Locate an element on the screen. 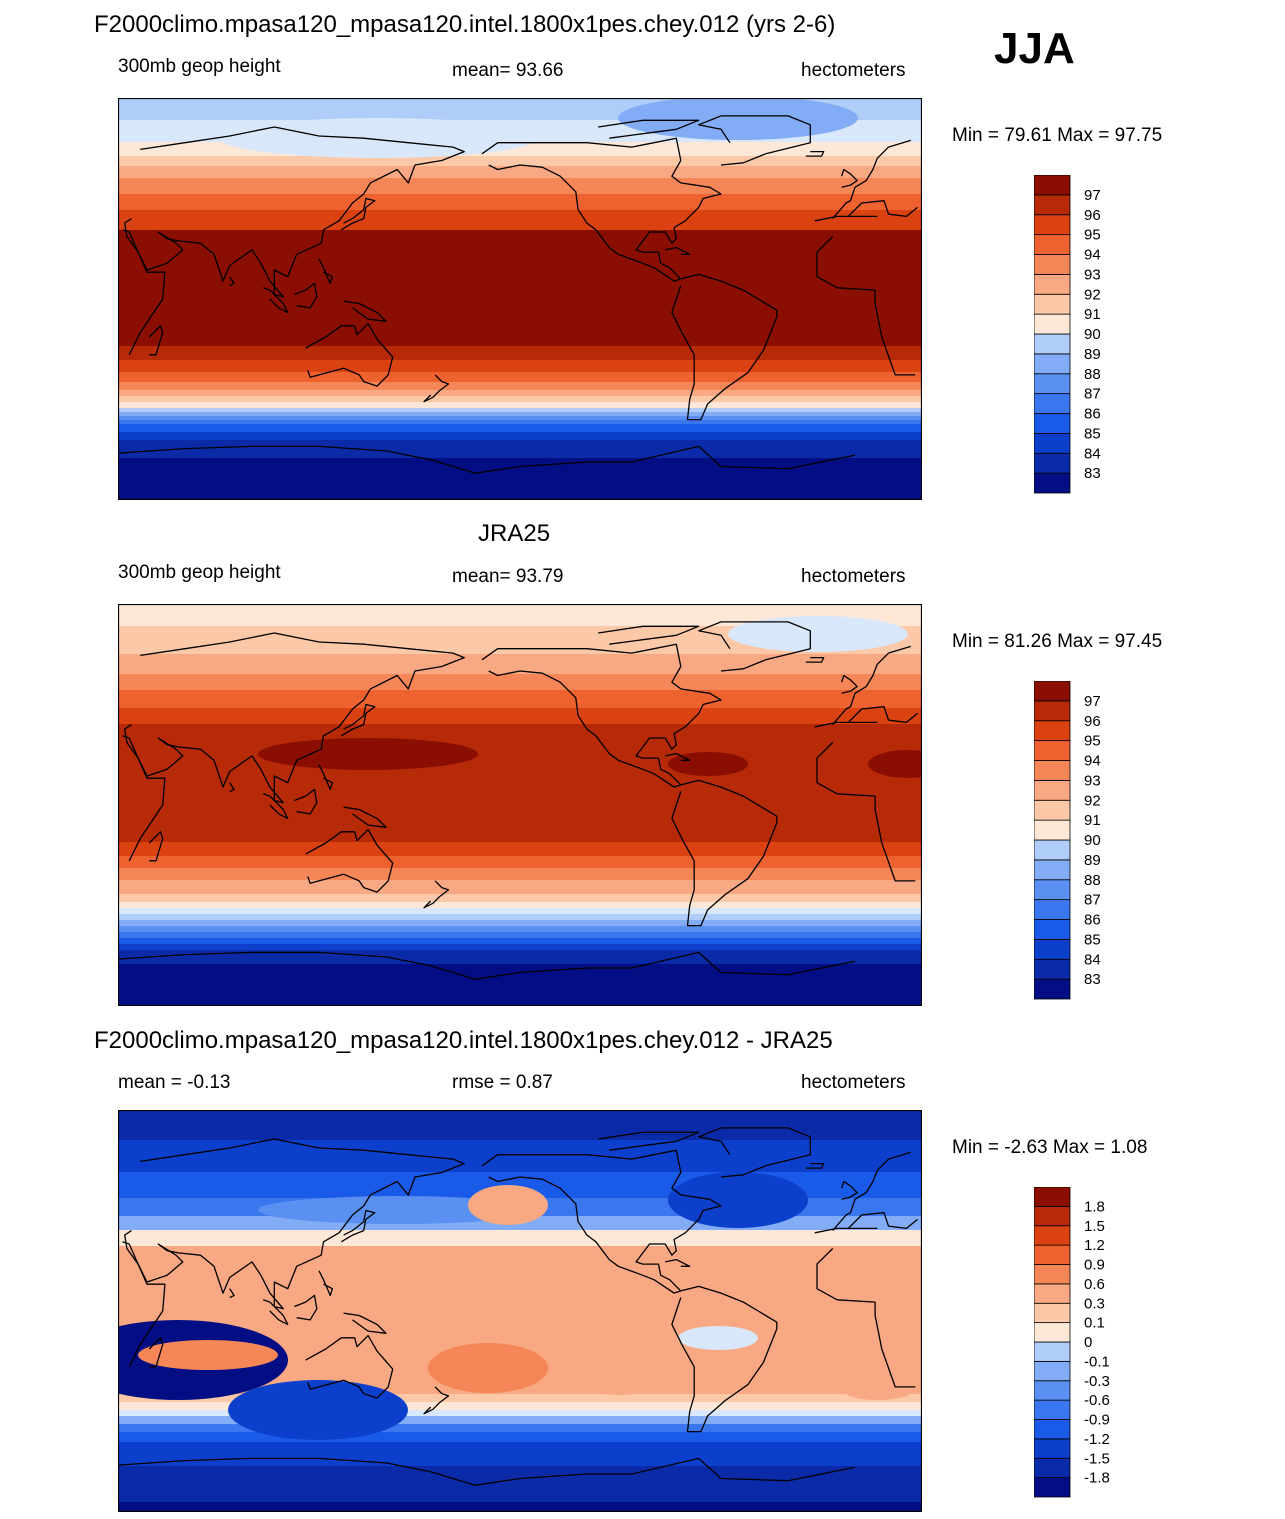 This screenshot has width=1285, height=1519. colorbar-label: 89 is located at coordinates (1092, 354).